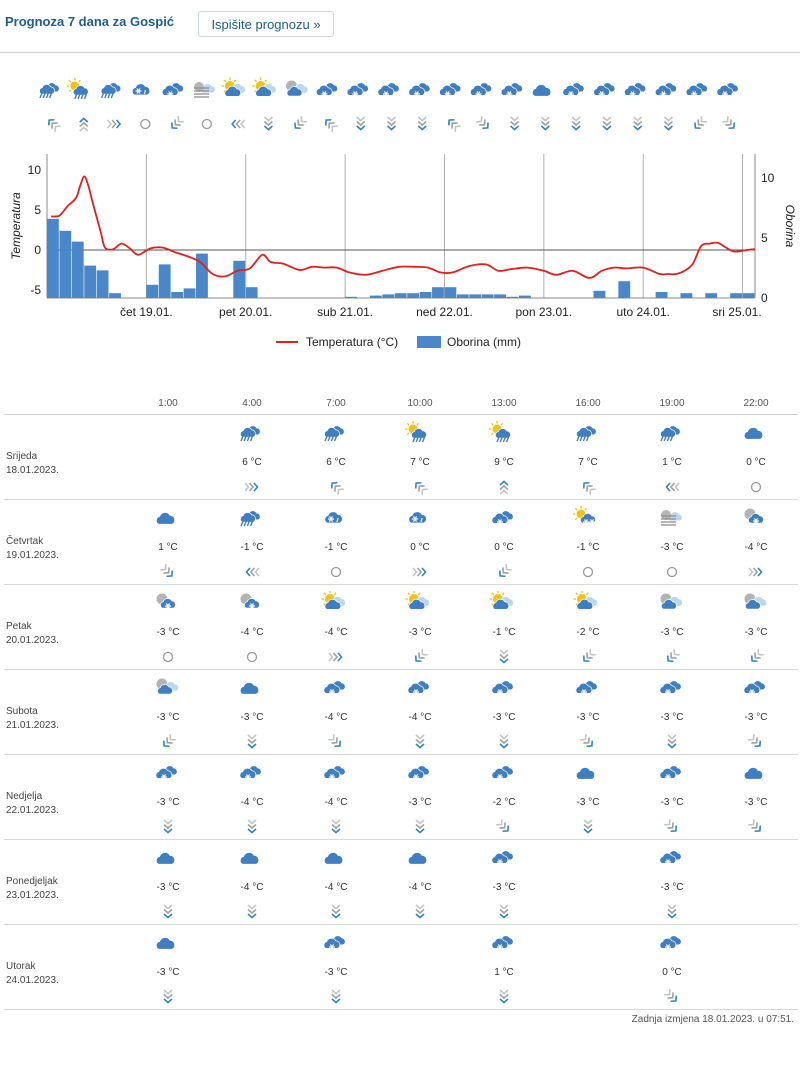 This screenshot has width=800, height=1079. What do you see at coordinates (266, 24) in the screenshot?
I see `print-forecast-button: Ispišite prognozu »` at bounding box center [266, 24].